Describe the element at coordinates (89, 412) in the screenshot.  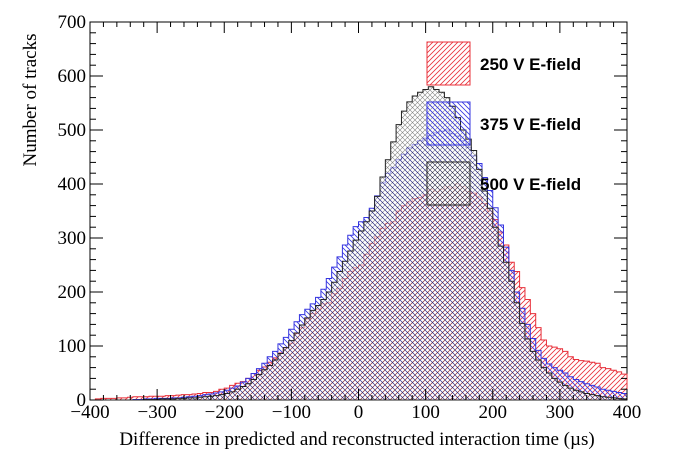
I see `x-tick-label: −400` at that location.